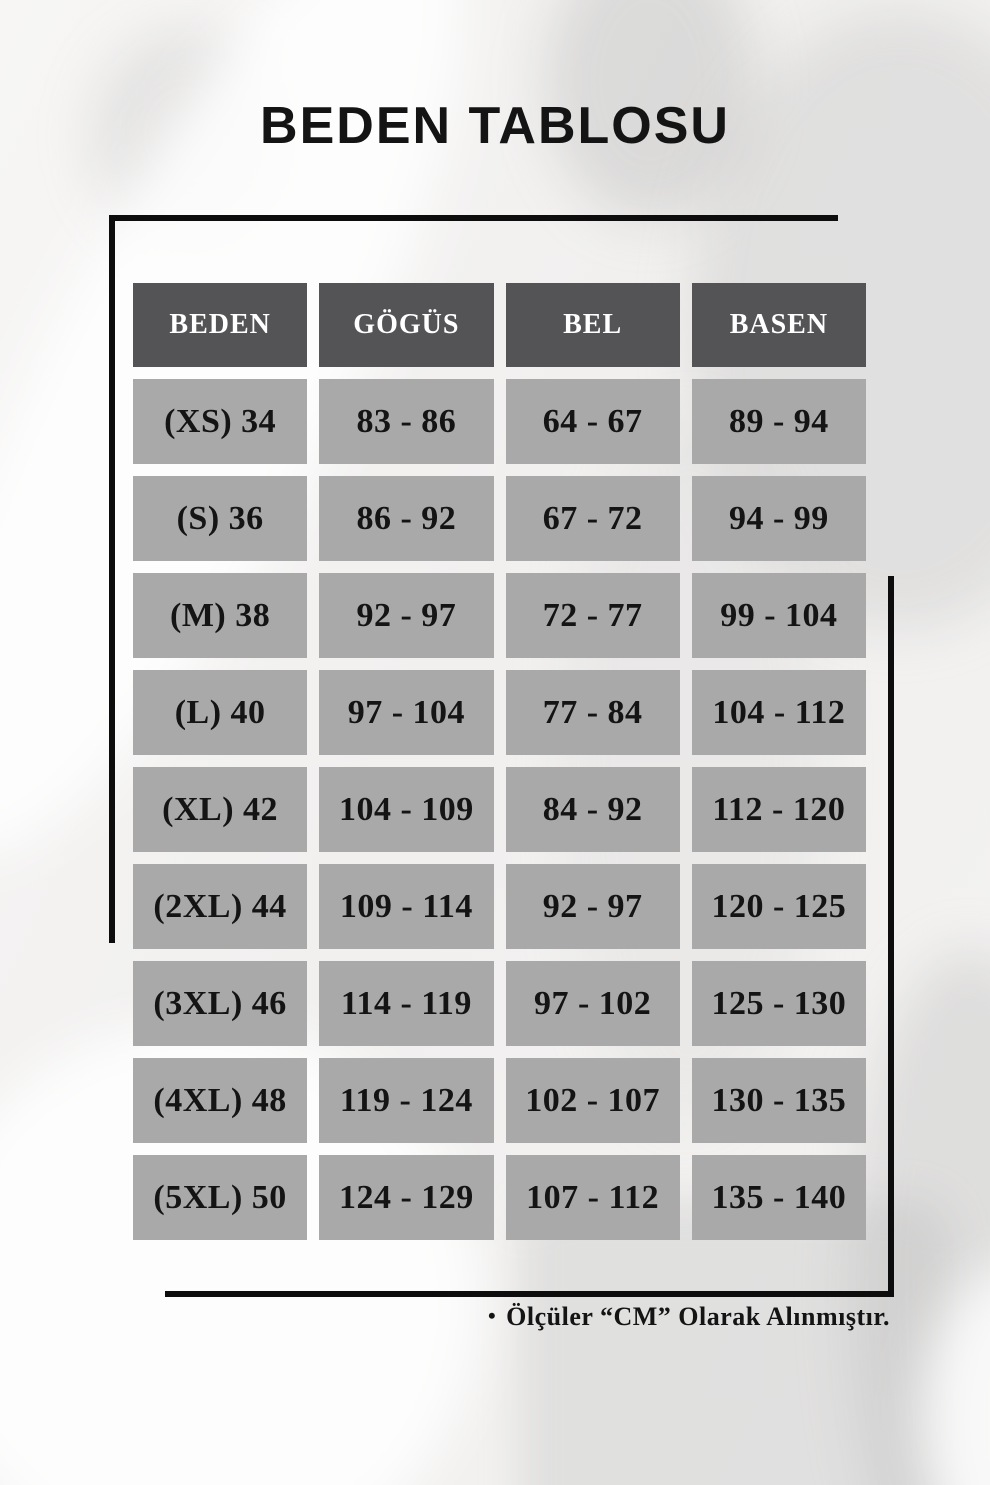 This screenshot has height=1485, width=990. What do you see at coordinates (778, 712) in the screenshot?
I see `table-cell: 104 - 112` at bounding box center [778, 712].